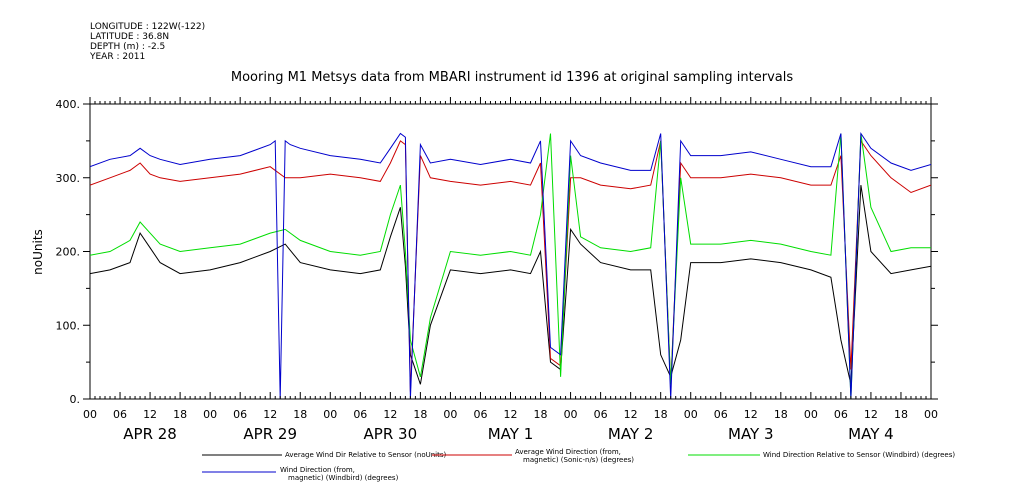 This screenshot has height=504, width=1009. What do you see at coordinates (68, 252) in the screenshot?
I see `y-tick-label: 200.` at bounding box center [68, 252].